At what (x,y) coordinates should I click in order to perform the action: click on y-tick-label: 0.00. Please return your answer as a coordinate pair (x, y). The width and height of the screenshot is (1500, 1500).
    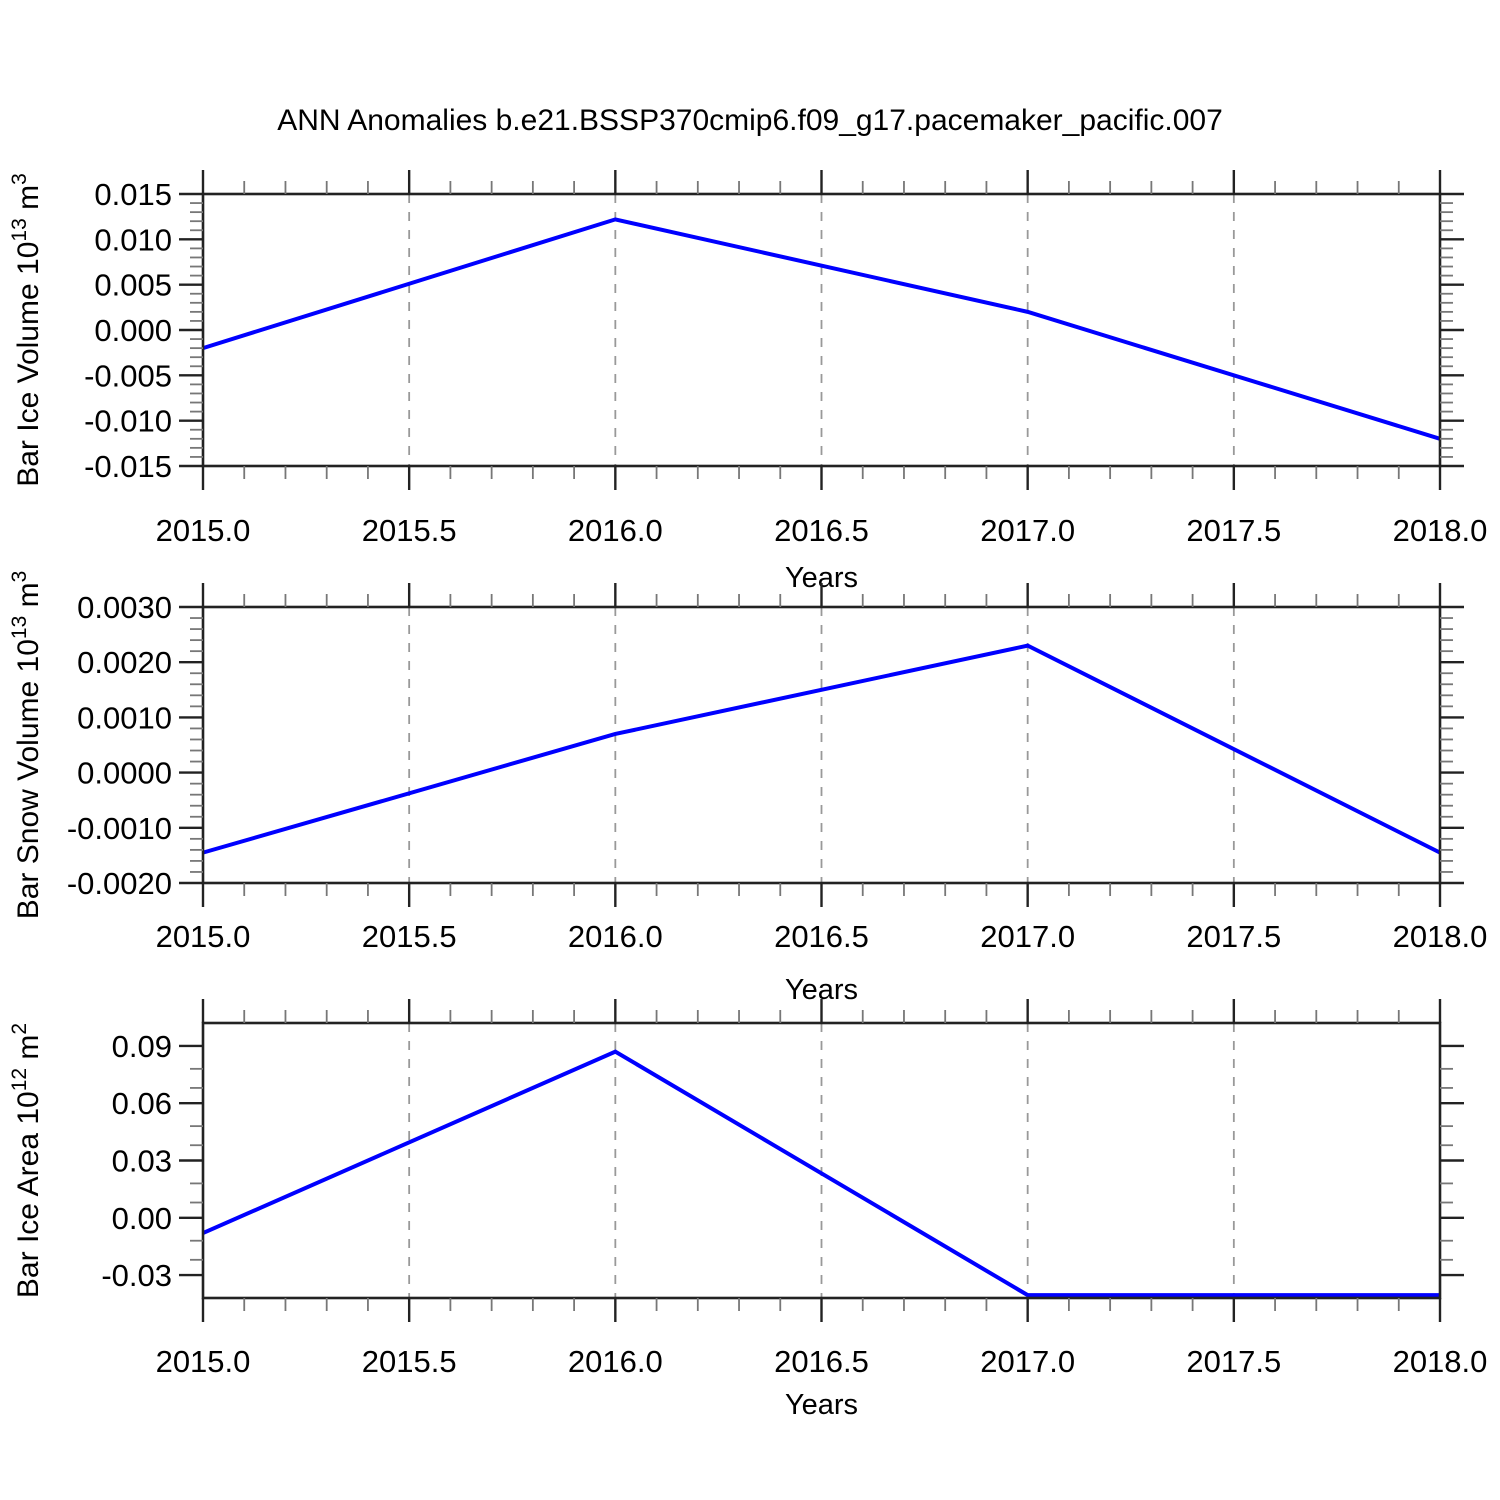
    Looking at the image, I should click on (142, 1218).